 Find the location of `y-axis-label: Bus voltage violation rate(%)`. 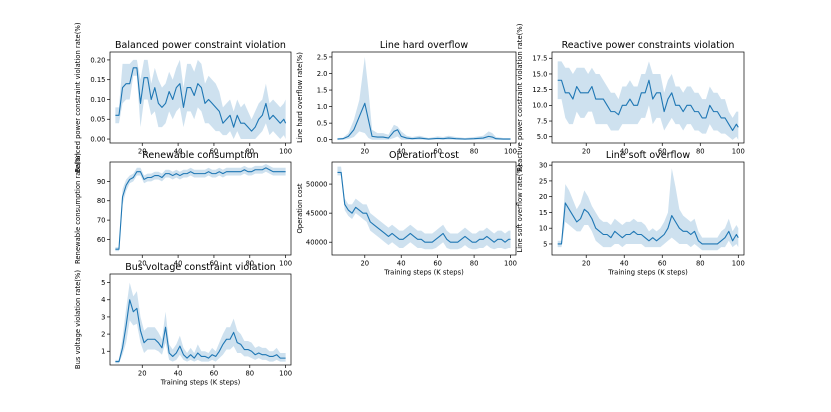

y-axis-label: Bus voltage violation rate(%) is located at coordinates (78, 319).